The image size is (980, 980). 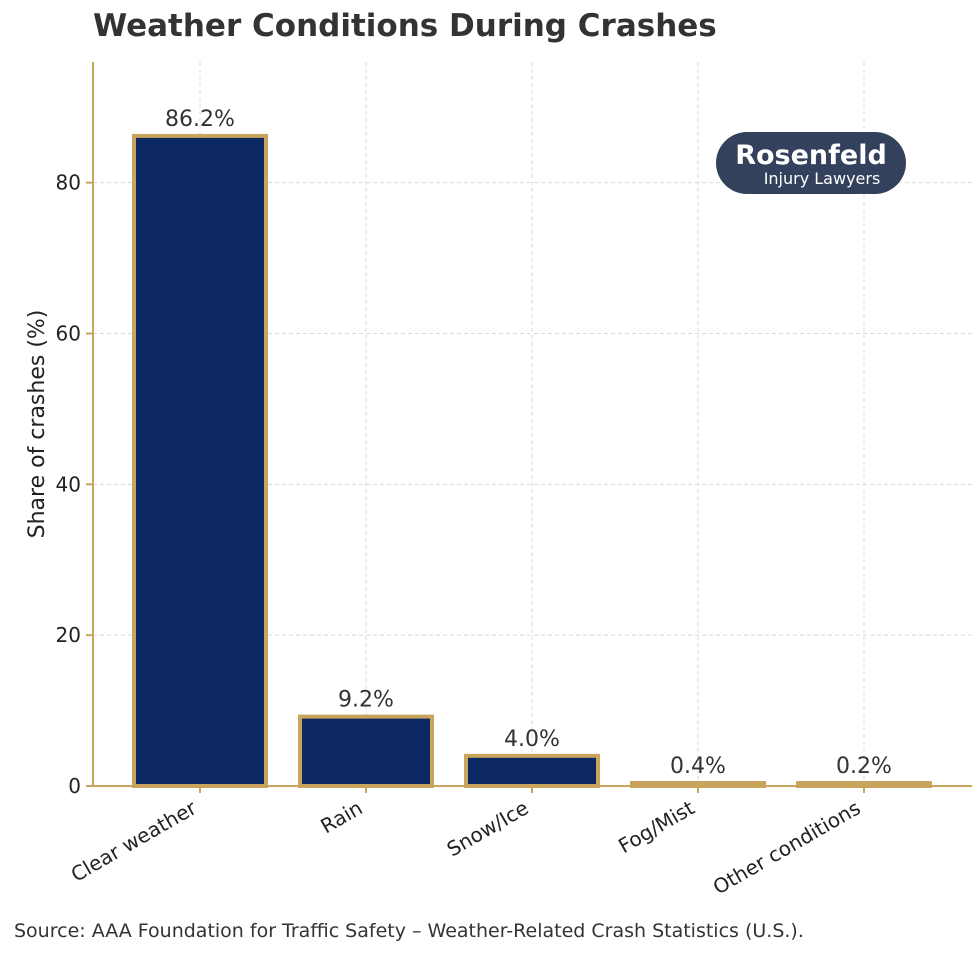 What do you see at coordinates (787, 848) in the screenshot?
I see `x-tick-label: Other conditions` at bounding box center [787, 848].